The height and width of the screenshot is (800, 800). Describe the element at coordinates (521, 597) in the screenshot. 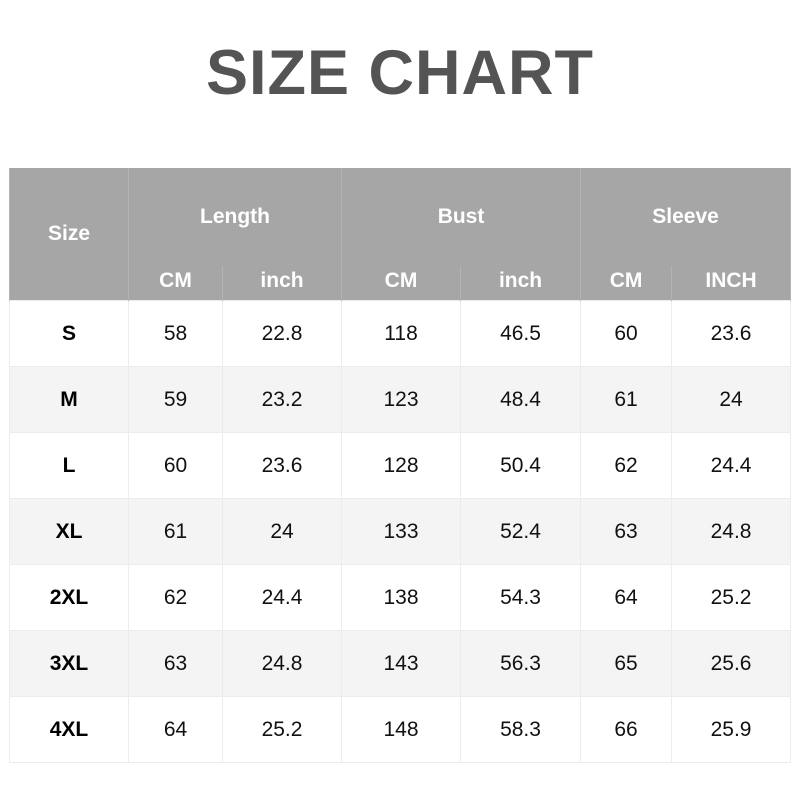

I see `value-cell: 54.3` at that location.